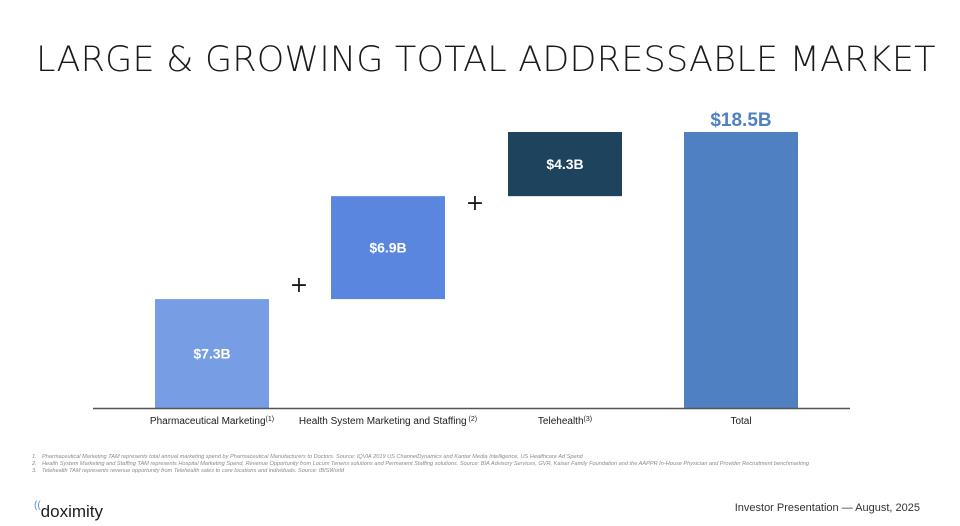  I want to click on doximity-logo: (( doximity, so click(69, 511).